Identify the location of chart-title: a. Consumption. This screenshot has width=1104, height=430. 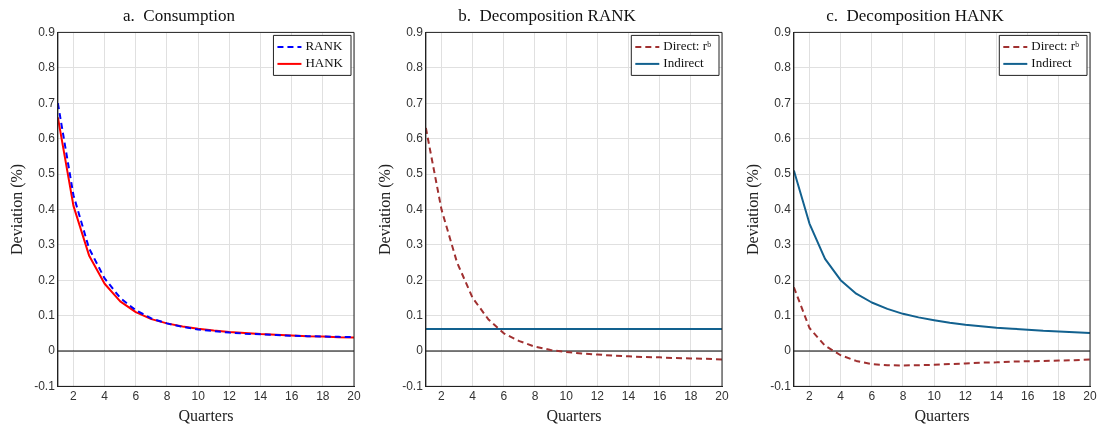
(179, 15).